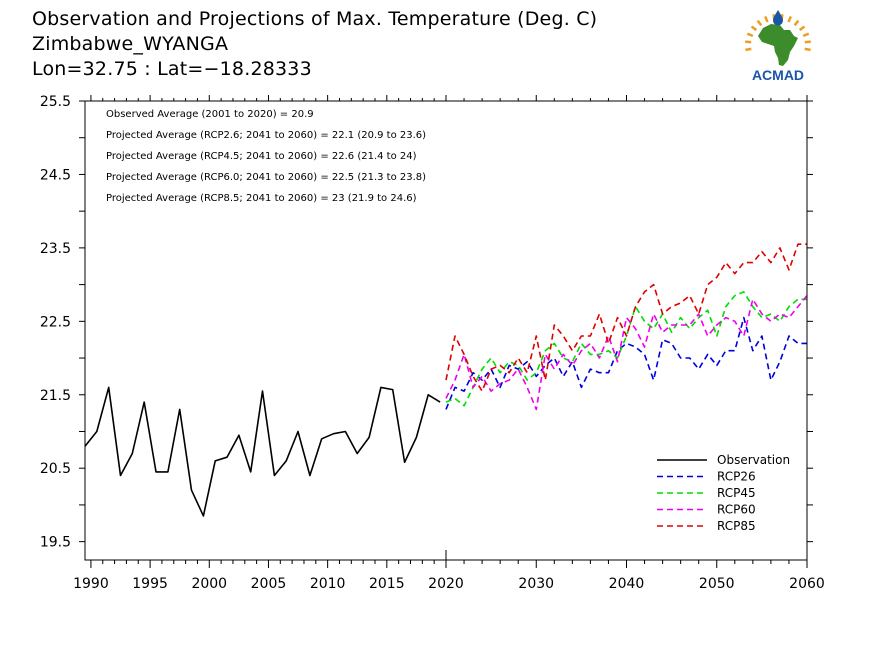  What do you see at coordinates (269, 584) in the screenshot?
I see `x-tick-label: 2005` at bounding box center [269, 584].